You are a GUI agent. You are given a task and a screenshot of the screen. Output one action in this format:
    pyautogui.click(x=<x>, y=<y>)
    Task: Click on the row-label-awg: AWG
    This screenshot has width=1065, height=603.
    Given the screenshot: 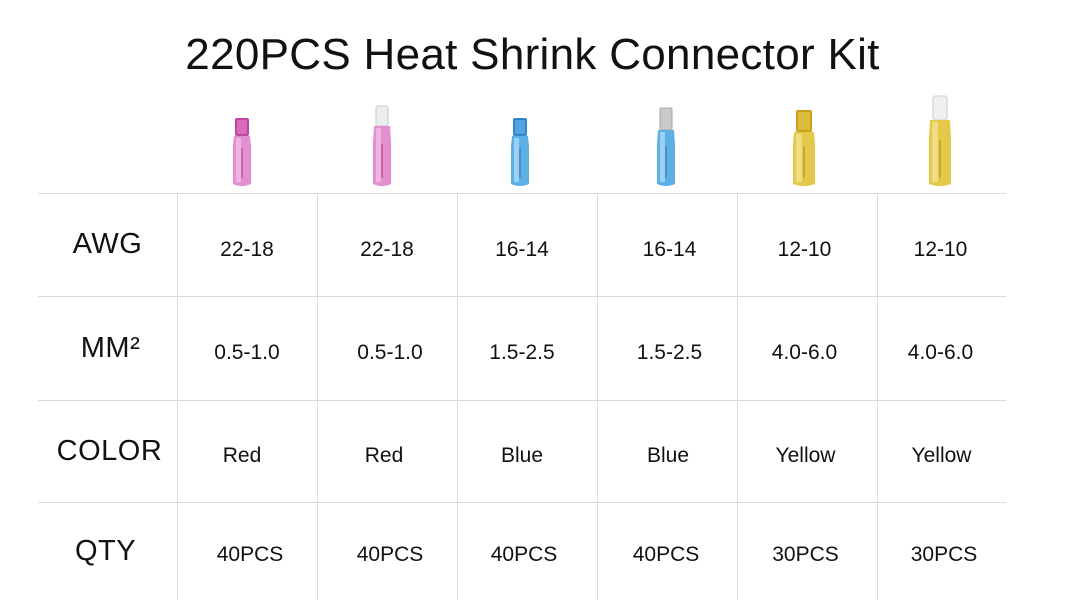 What is the action you would take?
    pyautogui.click(x=107, y=244)
    